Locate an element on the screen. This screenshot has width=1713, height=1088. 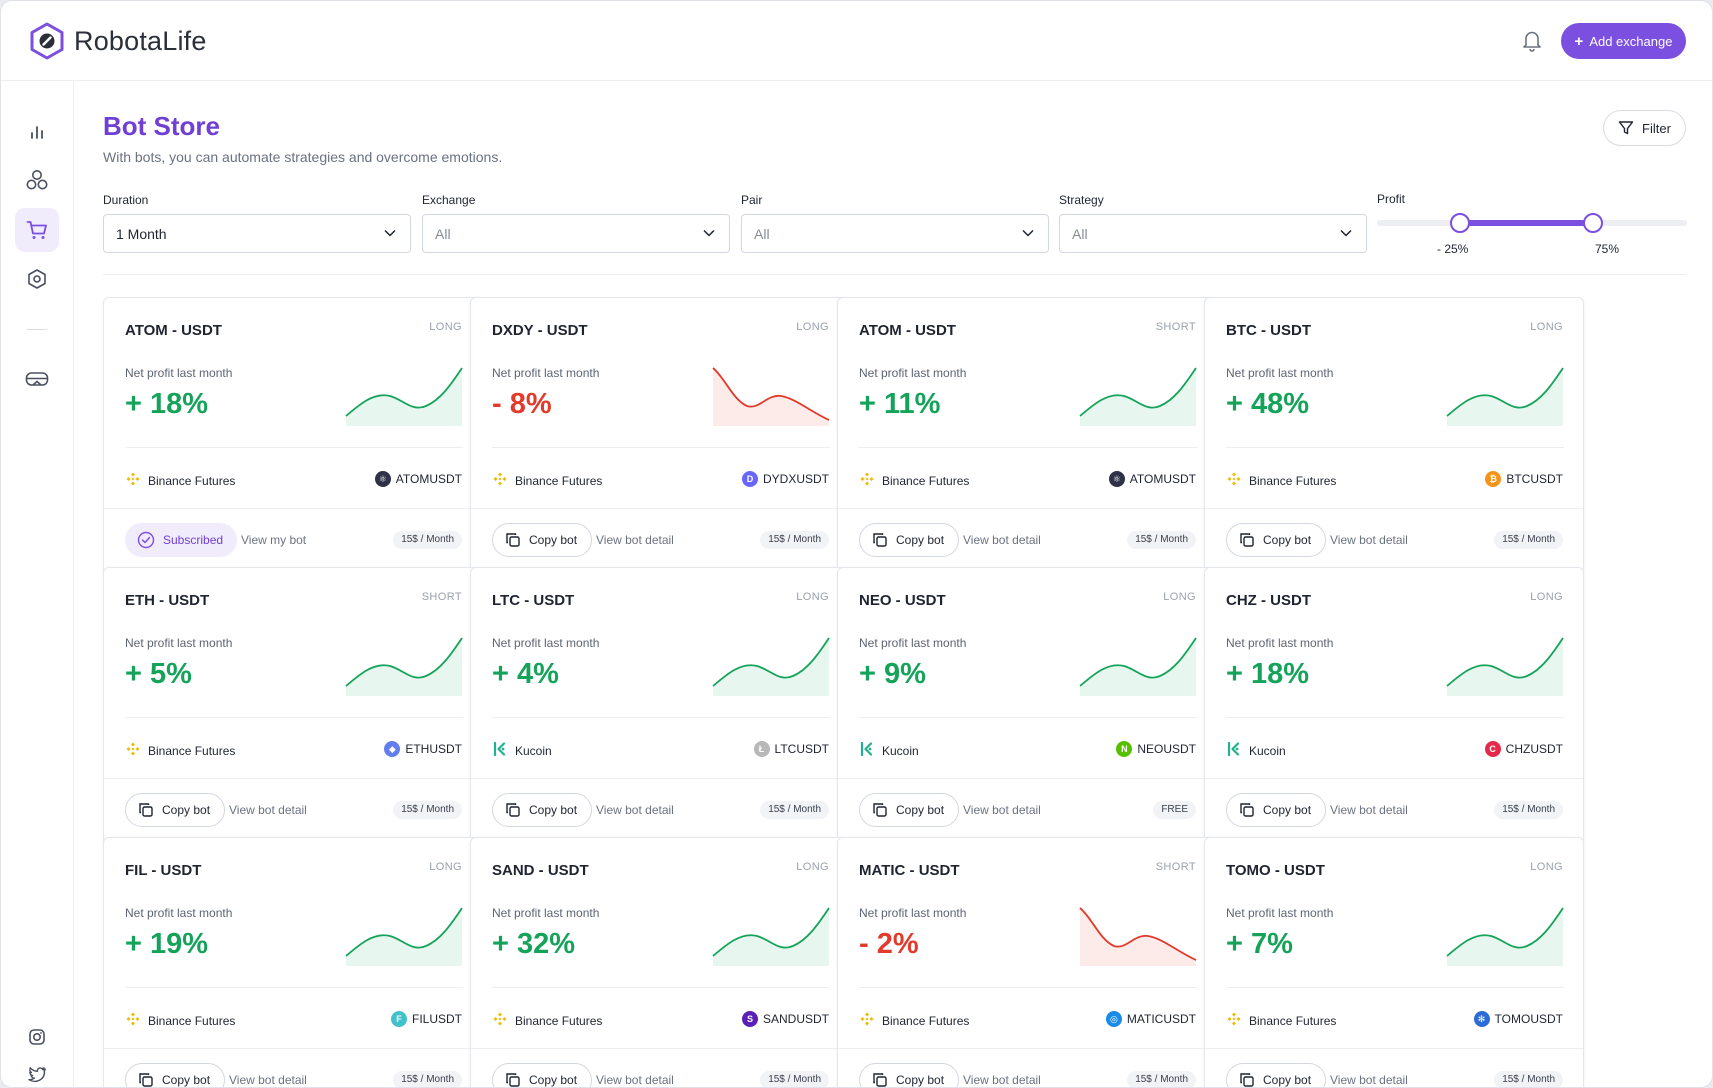
filter-button: Filter is located at coordinates (1644, 128).